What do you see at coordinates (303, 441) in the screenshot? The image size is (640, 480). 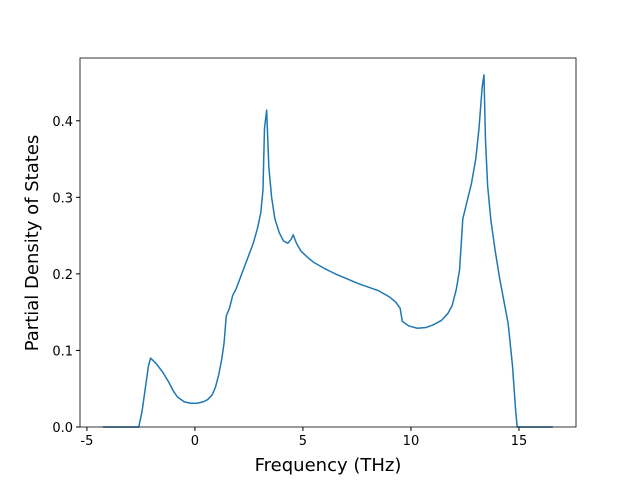 I see `x-tick-label: 5` at bounding box center [303, 441].